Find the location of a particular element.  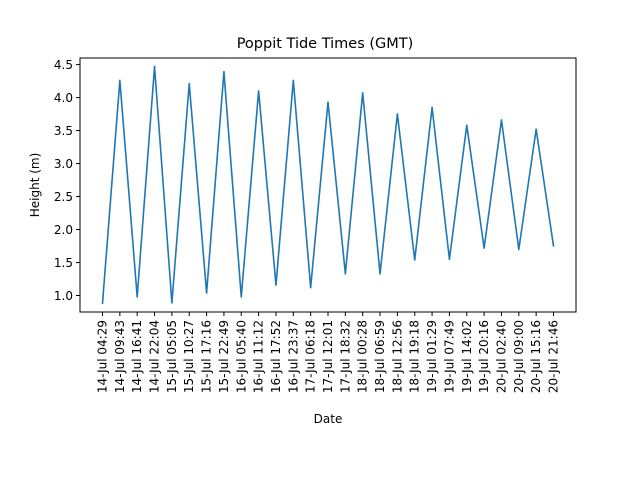

x-tick-label: 14-Jul 09:43 is located at coordinates (120, 356).